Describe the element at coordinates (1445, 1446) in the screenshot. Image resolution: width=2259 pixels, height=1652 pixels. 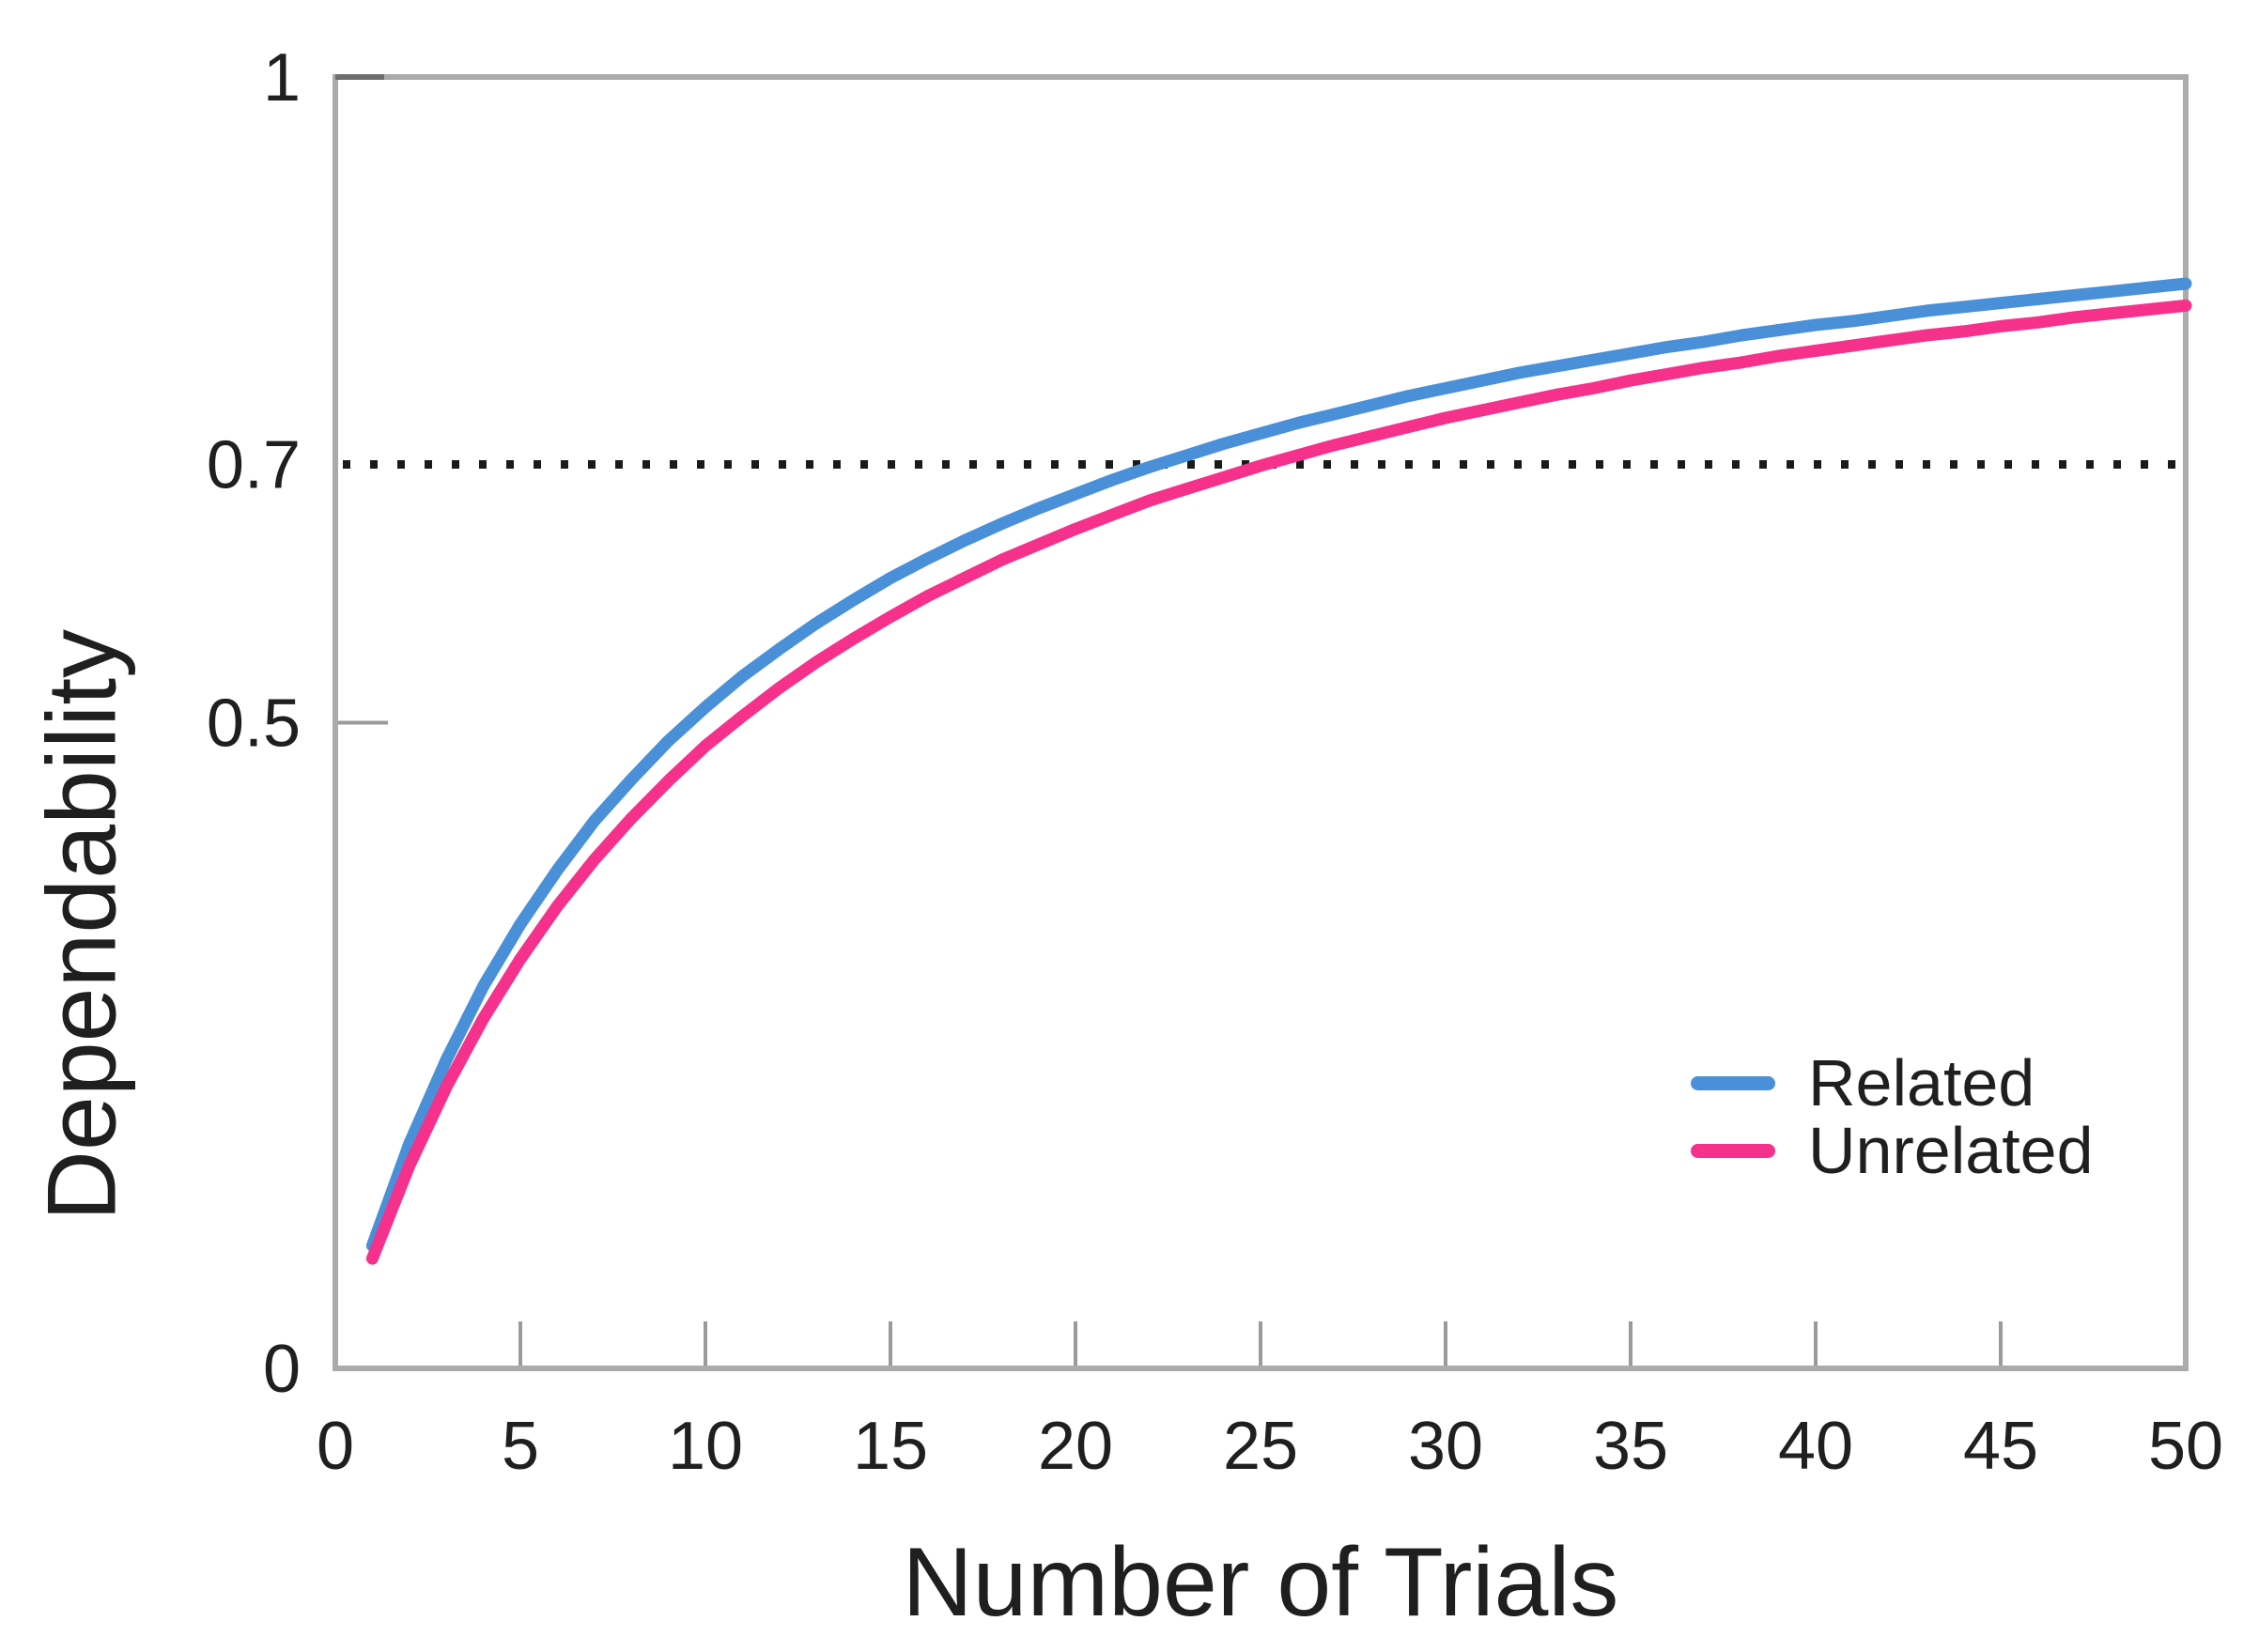
I see `x-tick-label-30: 30` at that location.